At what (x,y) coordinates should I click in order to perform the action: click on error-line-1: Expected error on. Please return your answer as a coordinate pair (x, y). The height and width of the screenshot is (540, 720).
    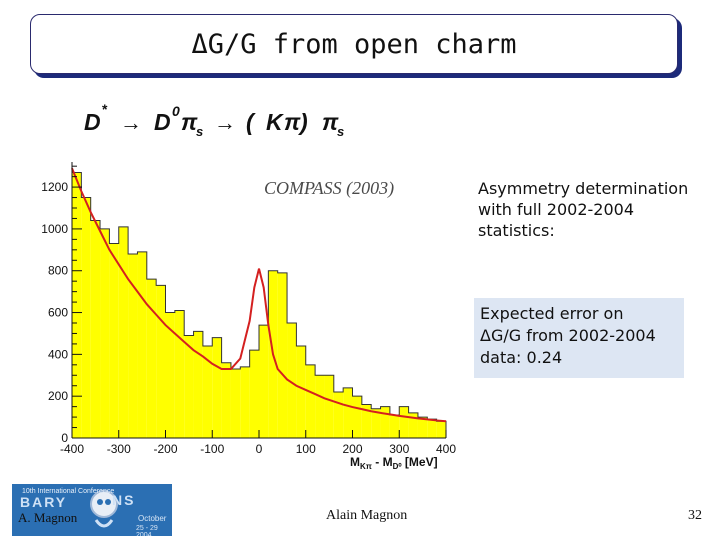
    Looking at the image, I should click on (552, 313).